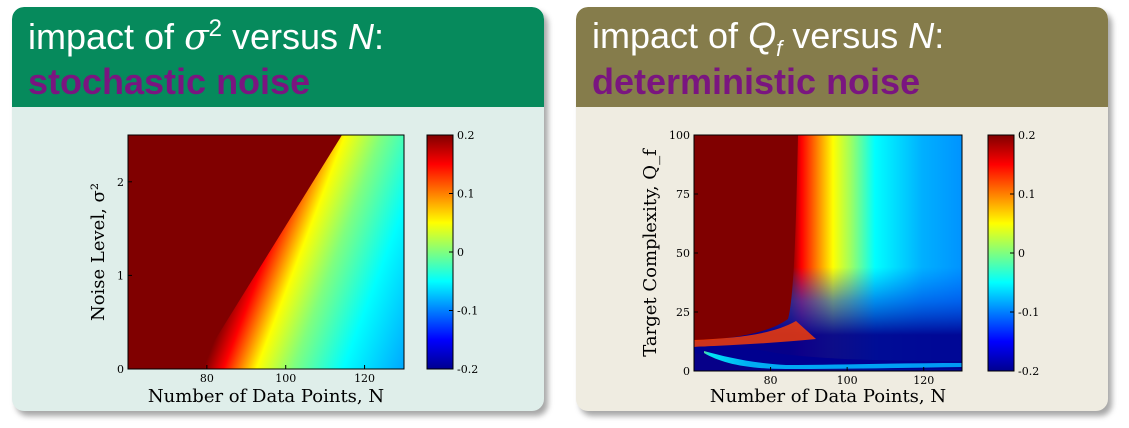 The width and height of the screenshot is (1129, 428). I want to click on panel-subtitle: deterministic noise, so click(756, 81).